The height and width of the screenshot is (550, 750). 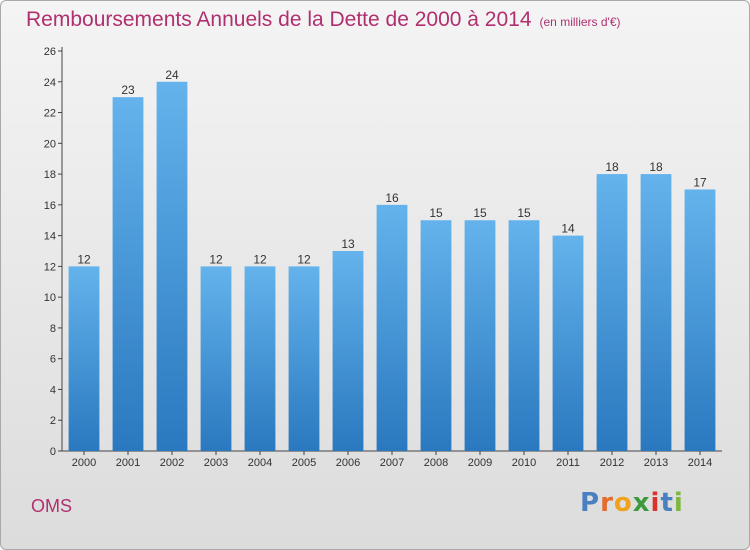 I want to click on x-tick-label: 2002, so click(x=172, y=463).